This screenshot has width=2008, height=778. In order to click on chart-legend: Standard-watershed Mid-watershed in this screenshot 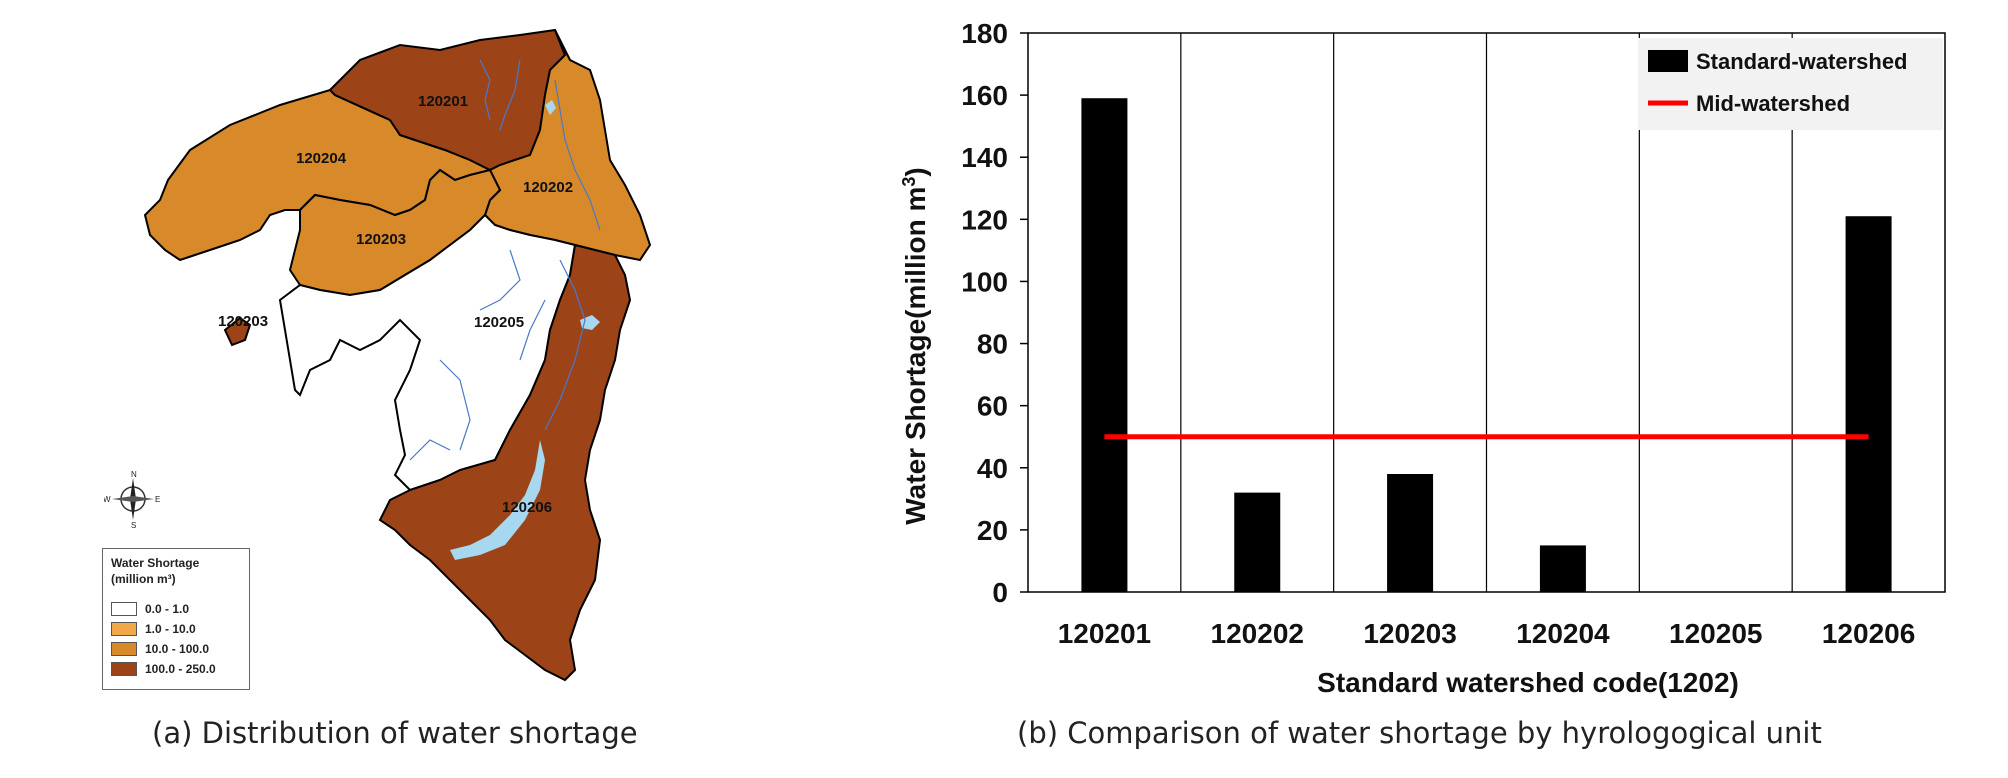, I will do `click(1790, 84)`.